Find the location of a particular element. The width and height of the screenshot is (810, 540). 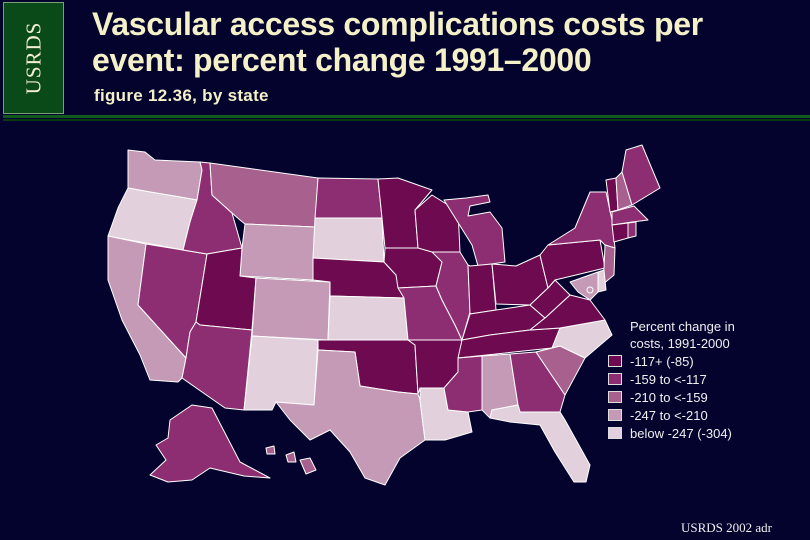

state-mi is located at coordinates (474, 230).